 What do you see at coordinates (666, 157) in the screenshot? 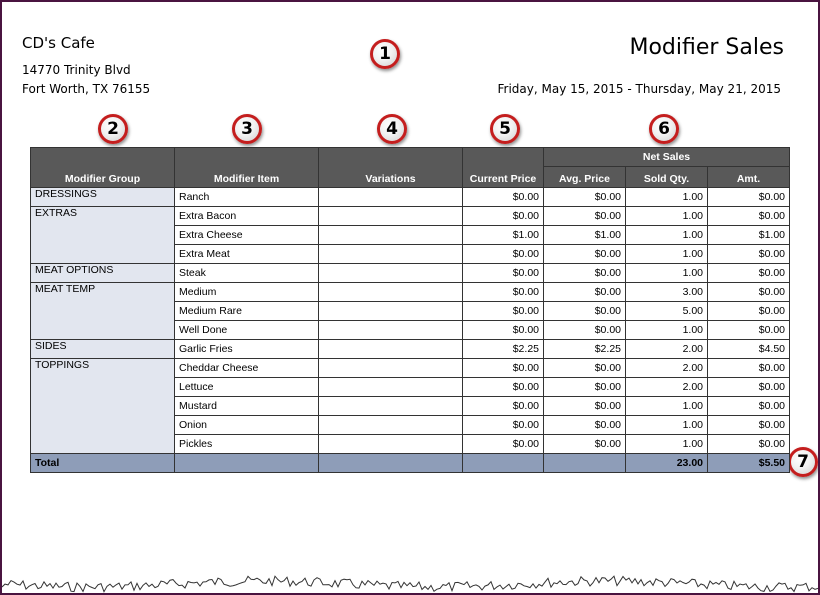
I see `col-header-net-sales: Net Sales` at bounding box center [666, 157].